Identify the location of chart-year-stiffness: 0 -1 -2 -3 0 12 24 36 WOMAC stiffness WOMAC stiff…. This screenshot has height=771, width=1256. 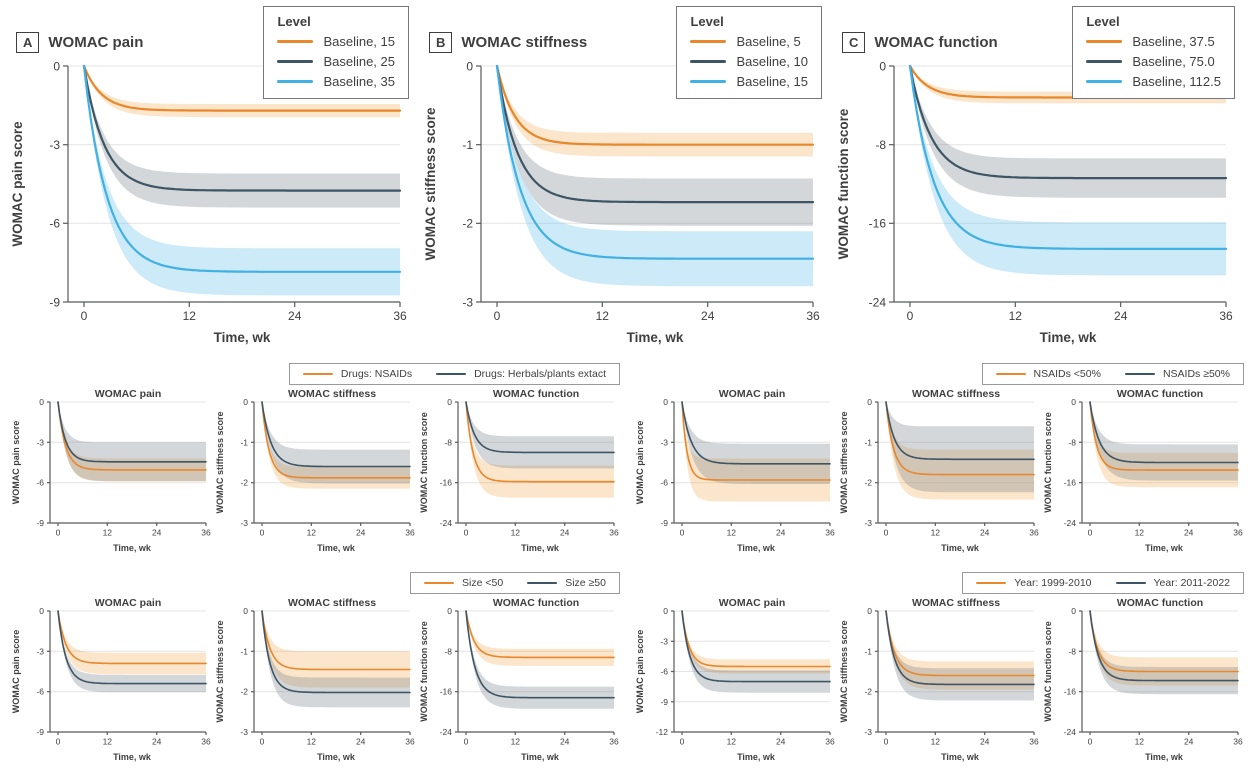
(940, 683).